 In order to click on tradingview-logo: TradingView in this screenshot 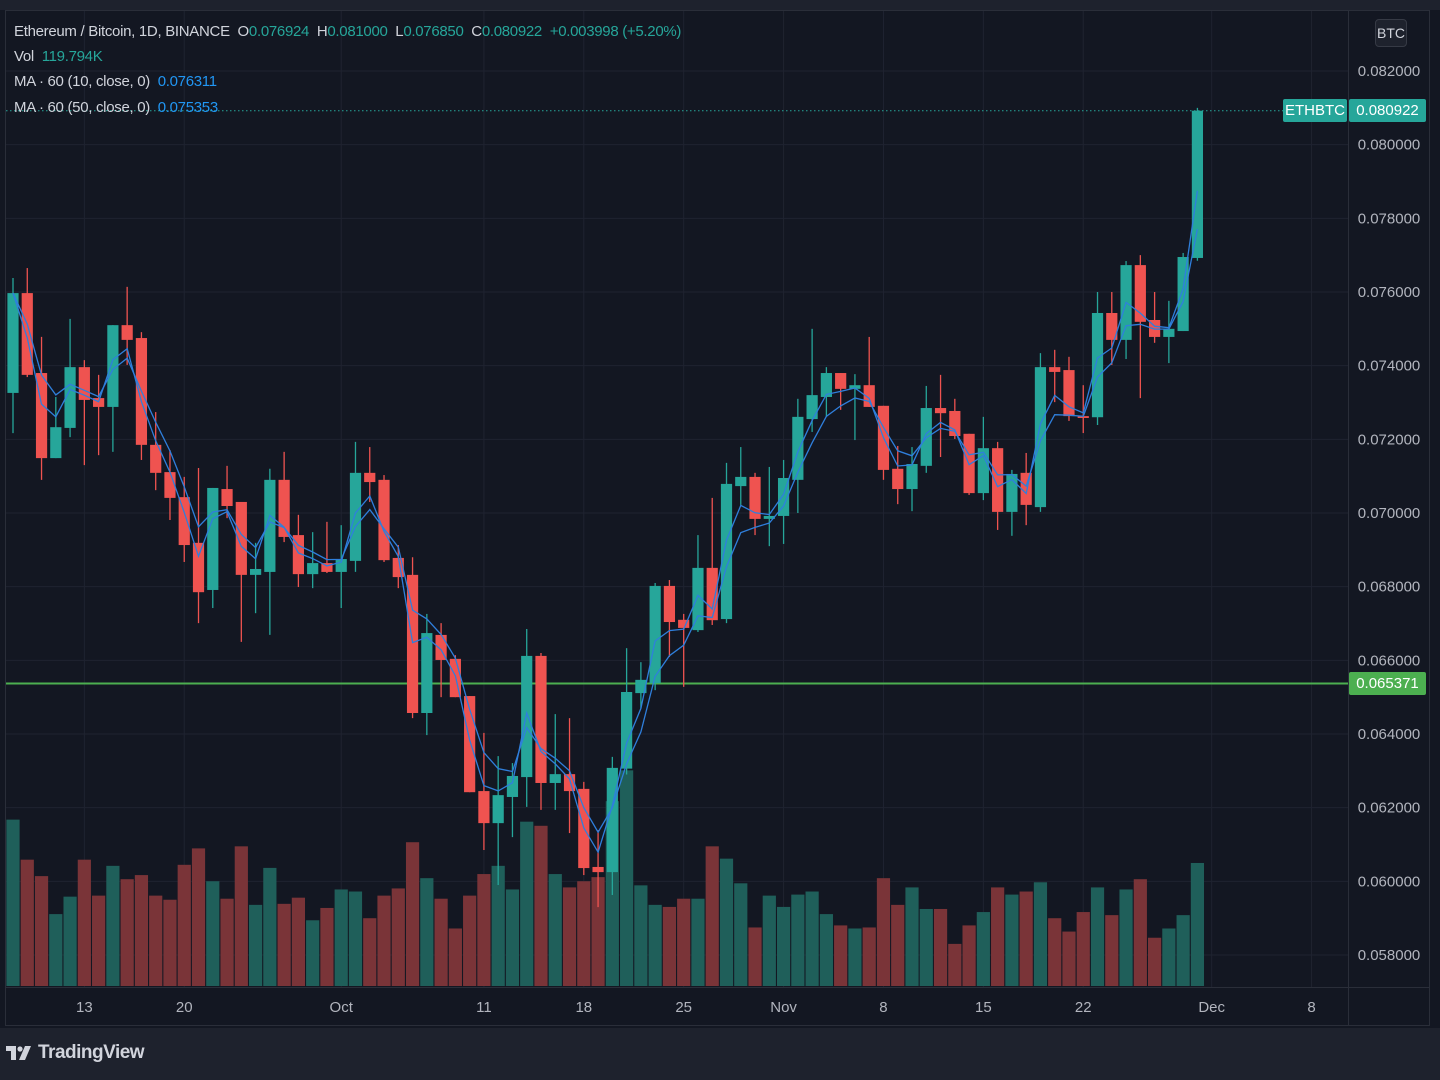, I will do `click(75, 1053)`.